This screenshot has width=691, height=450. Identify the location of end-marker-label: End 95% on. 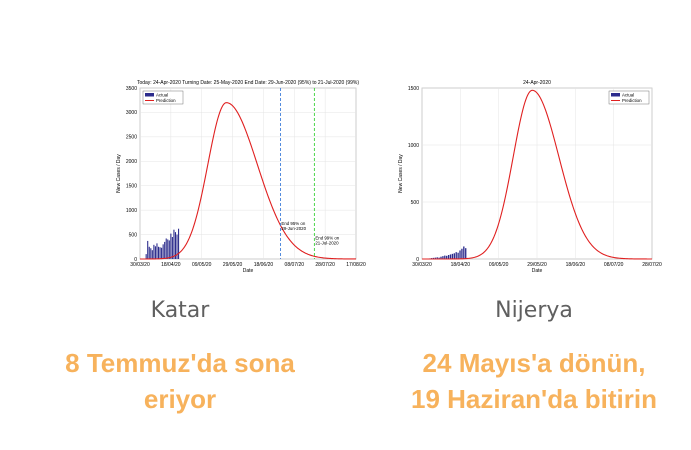
(293, 223).